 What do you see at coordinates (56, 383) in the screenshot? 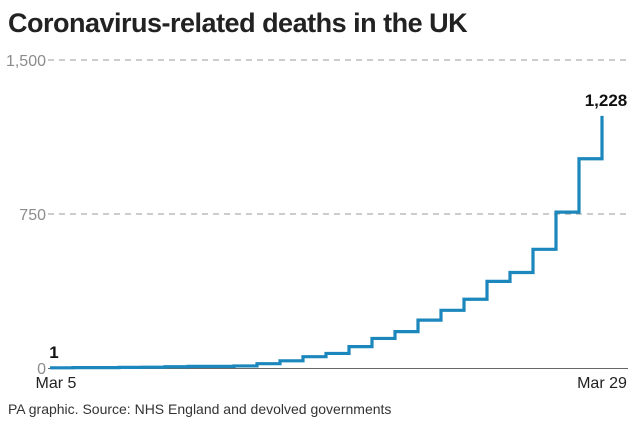
I see `x-tick-start: Mar 5` at bounding box center [56, 383].